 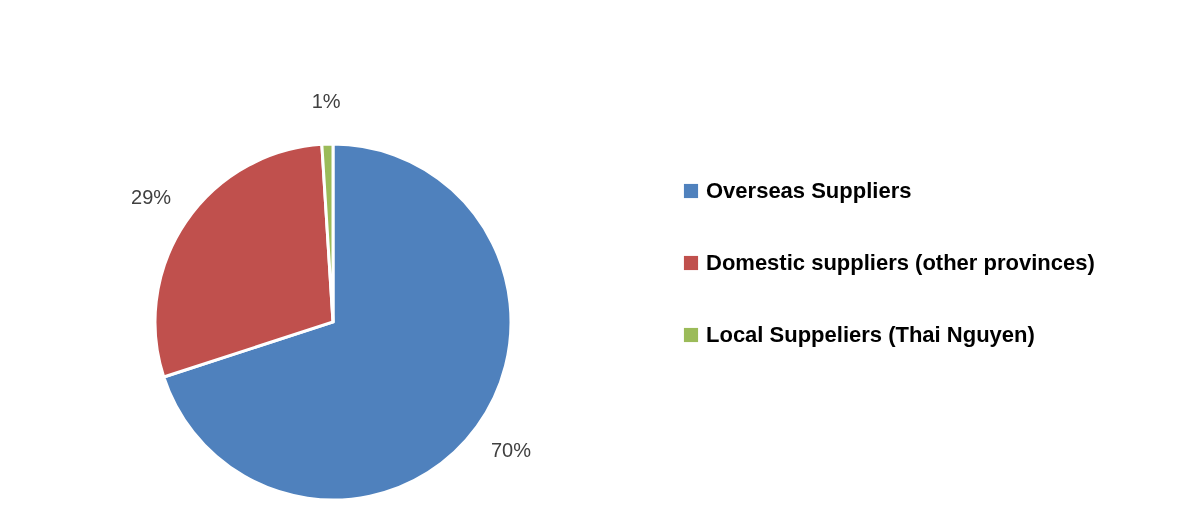 What do you see at coordinates (326, 101) in the screenshot?
I see `data-label: 1%` at bounding box center [326, 101].